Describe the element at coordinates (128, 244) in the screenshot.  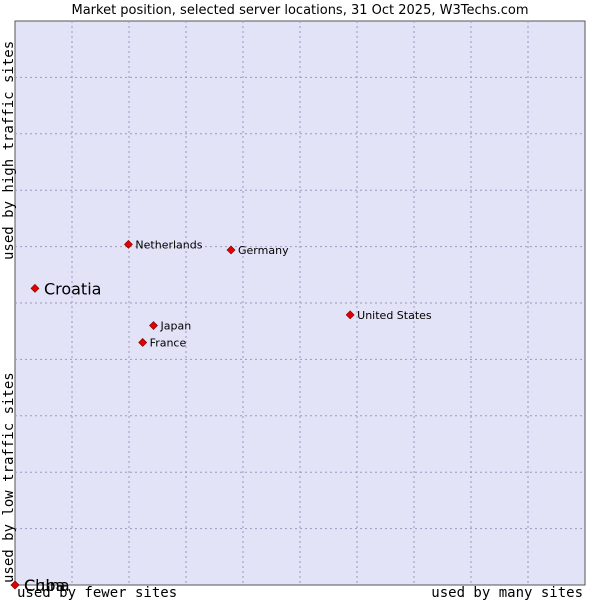
I see `point-marker-netherlands` at that location.